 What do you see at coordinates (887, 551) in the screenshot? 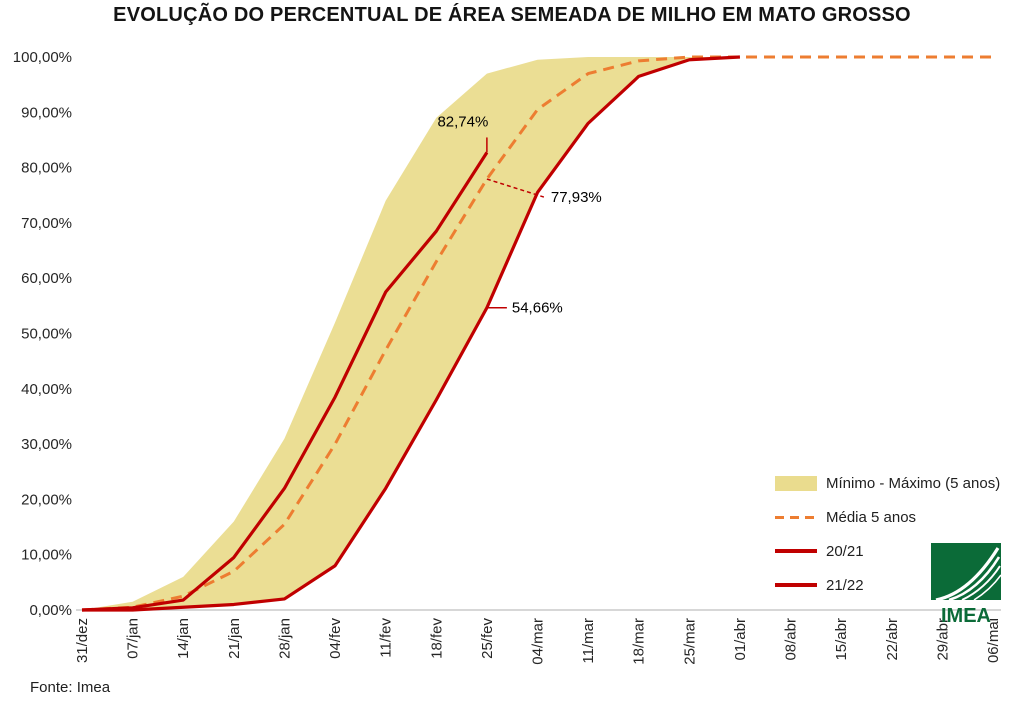
I see `legend-item-2021: 20/21` at bounding box center [887, 551].